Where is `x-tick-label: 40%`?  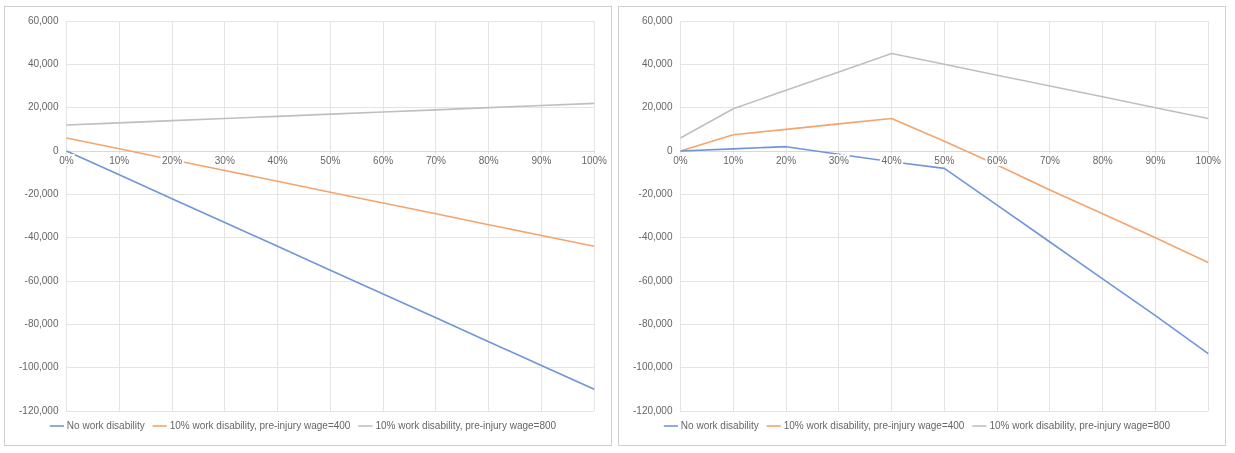
x-tick-label: 40% is located at coordinates (277, 160).